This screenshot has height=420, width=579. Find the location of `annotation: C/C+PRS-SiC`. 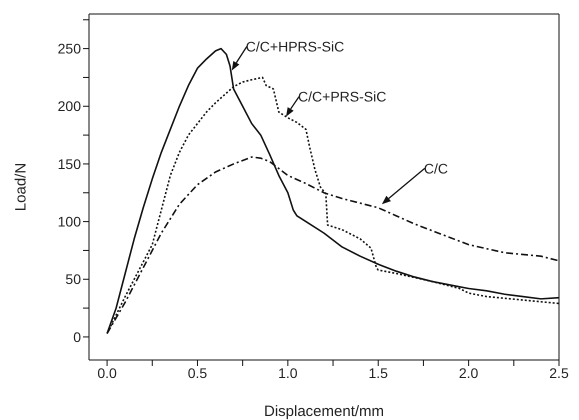

annotation: C/C+PRS-SiC is located at coordinates (342, 96).